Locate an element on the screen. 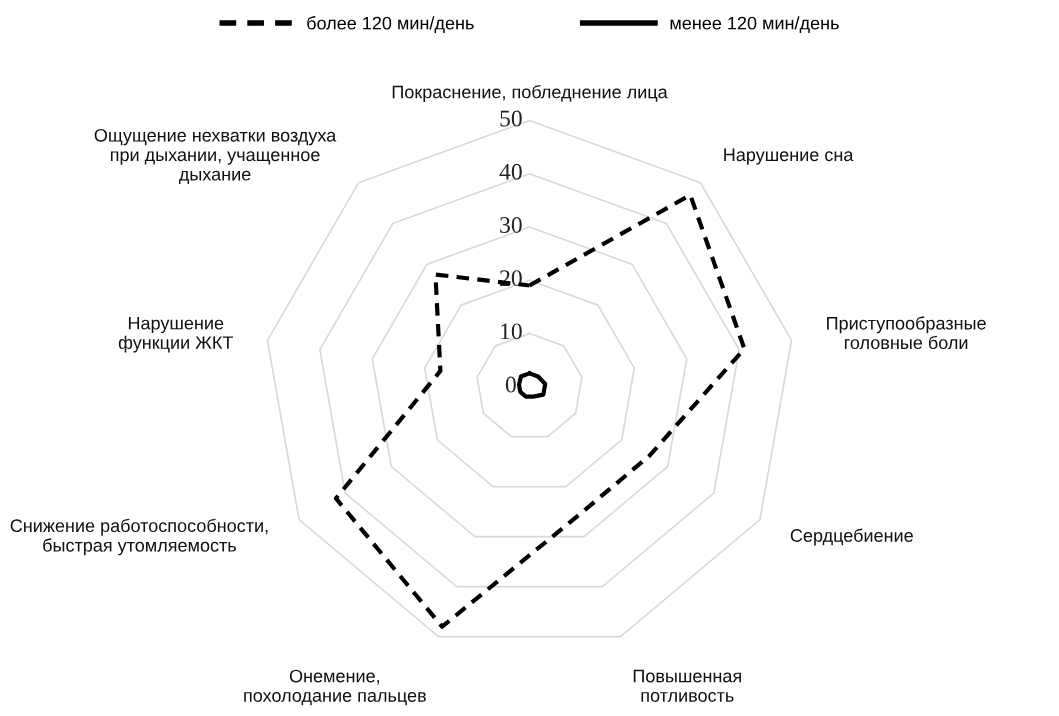  spoke-label: Снижение работоспособности, быстрая утомляемость is located at coordinates (139, 537).